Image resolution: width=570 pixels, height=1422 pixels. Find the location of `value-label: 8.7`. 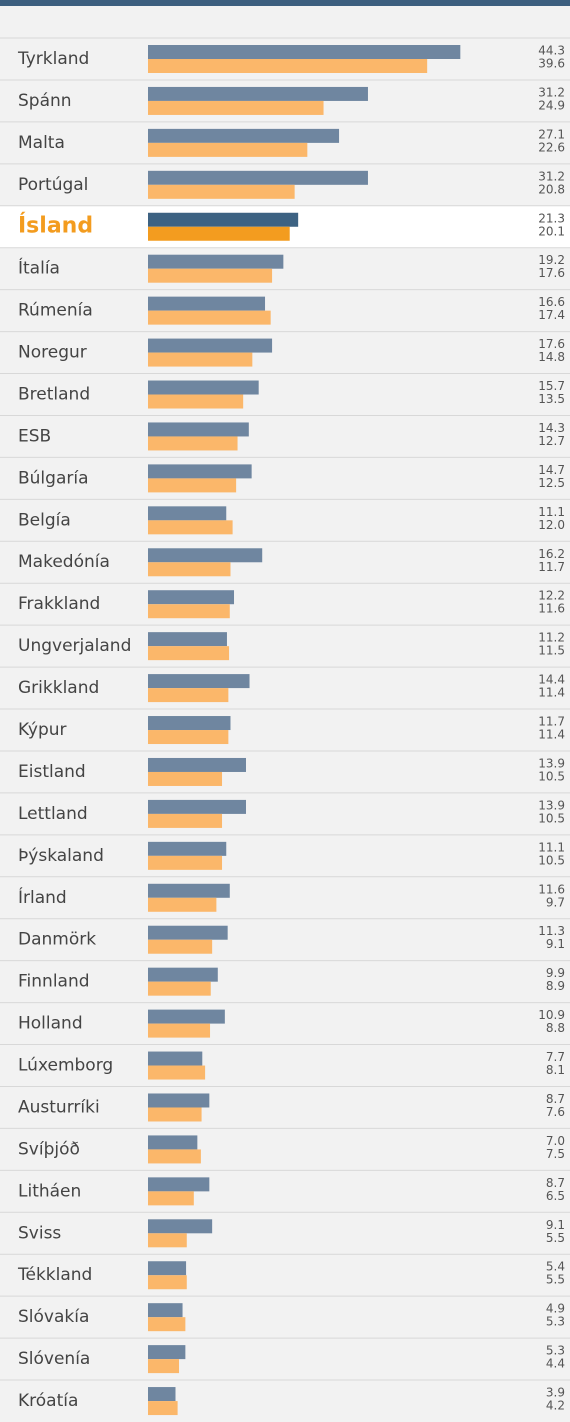

value-label: 8.7 is located at coordinates (555, 1099).